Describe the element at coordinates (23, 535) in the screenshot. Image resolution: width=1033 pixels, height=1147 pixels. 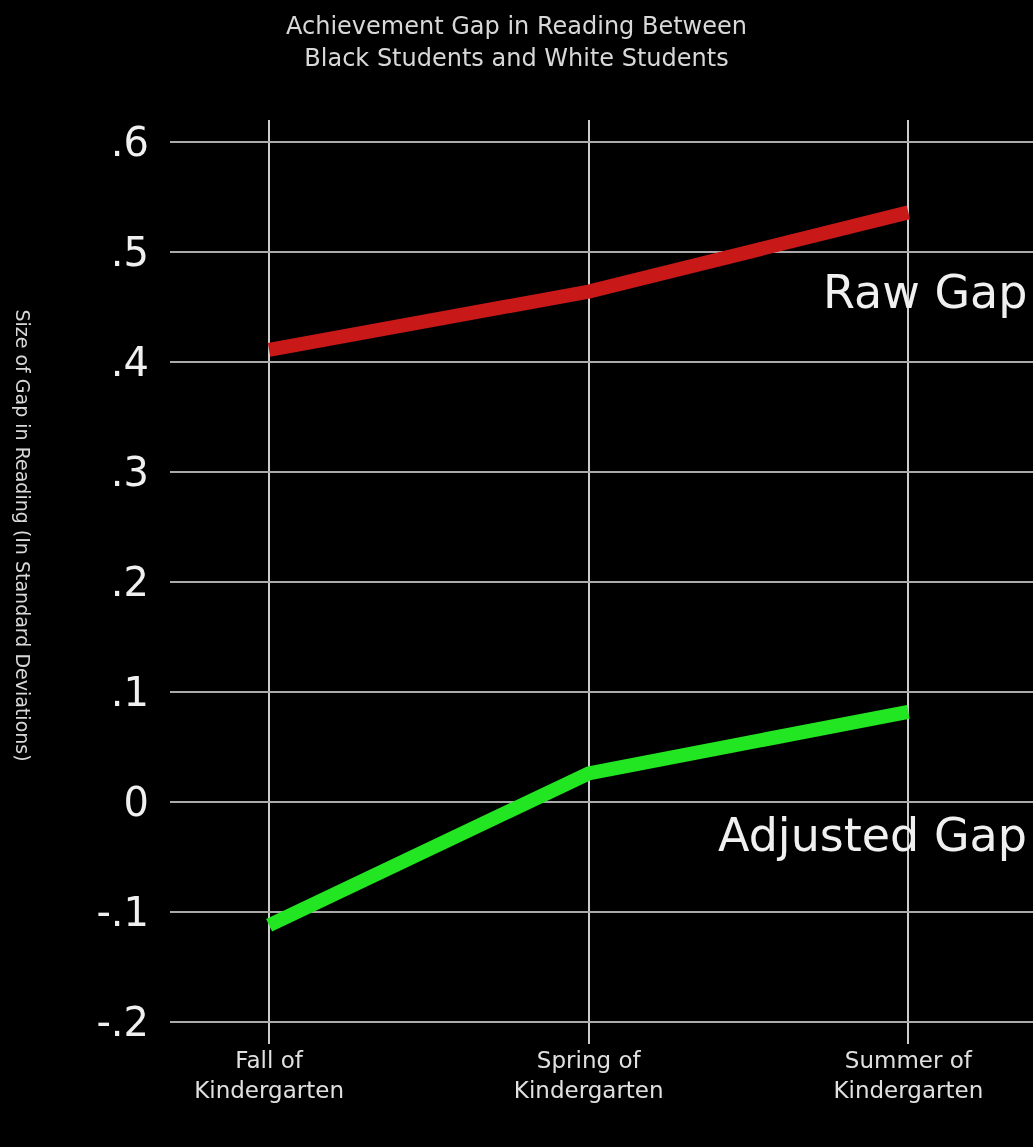
I see `y-axis-title: Size of Gap in Reading (In Standard Deviations)` at that location.